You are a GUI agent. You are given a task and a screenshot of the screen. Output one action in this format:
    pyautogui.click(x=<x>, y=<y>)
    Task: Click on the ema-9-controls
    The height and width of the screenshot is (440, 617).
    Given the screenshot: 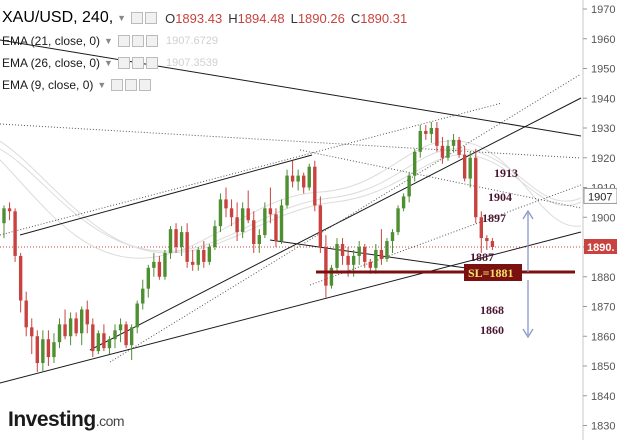 What is the action you would take?
    pyautogui.click(x=132, y=85)
    